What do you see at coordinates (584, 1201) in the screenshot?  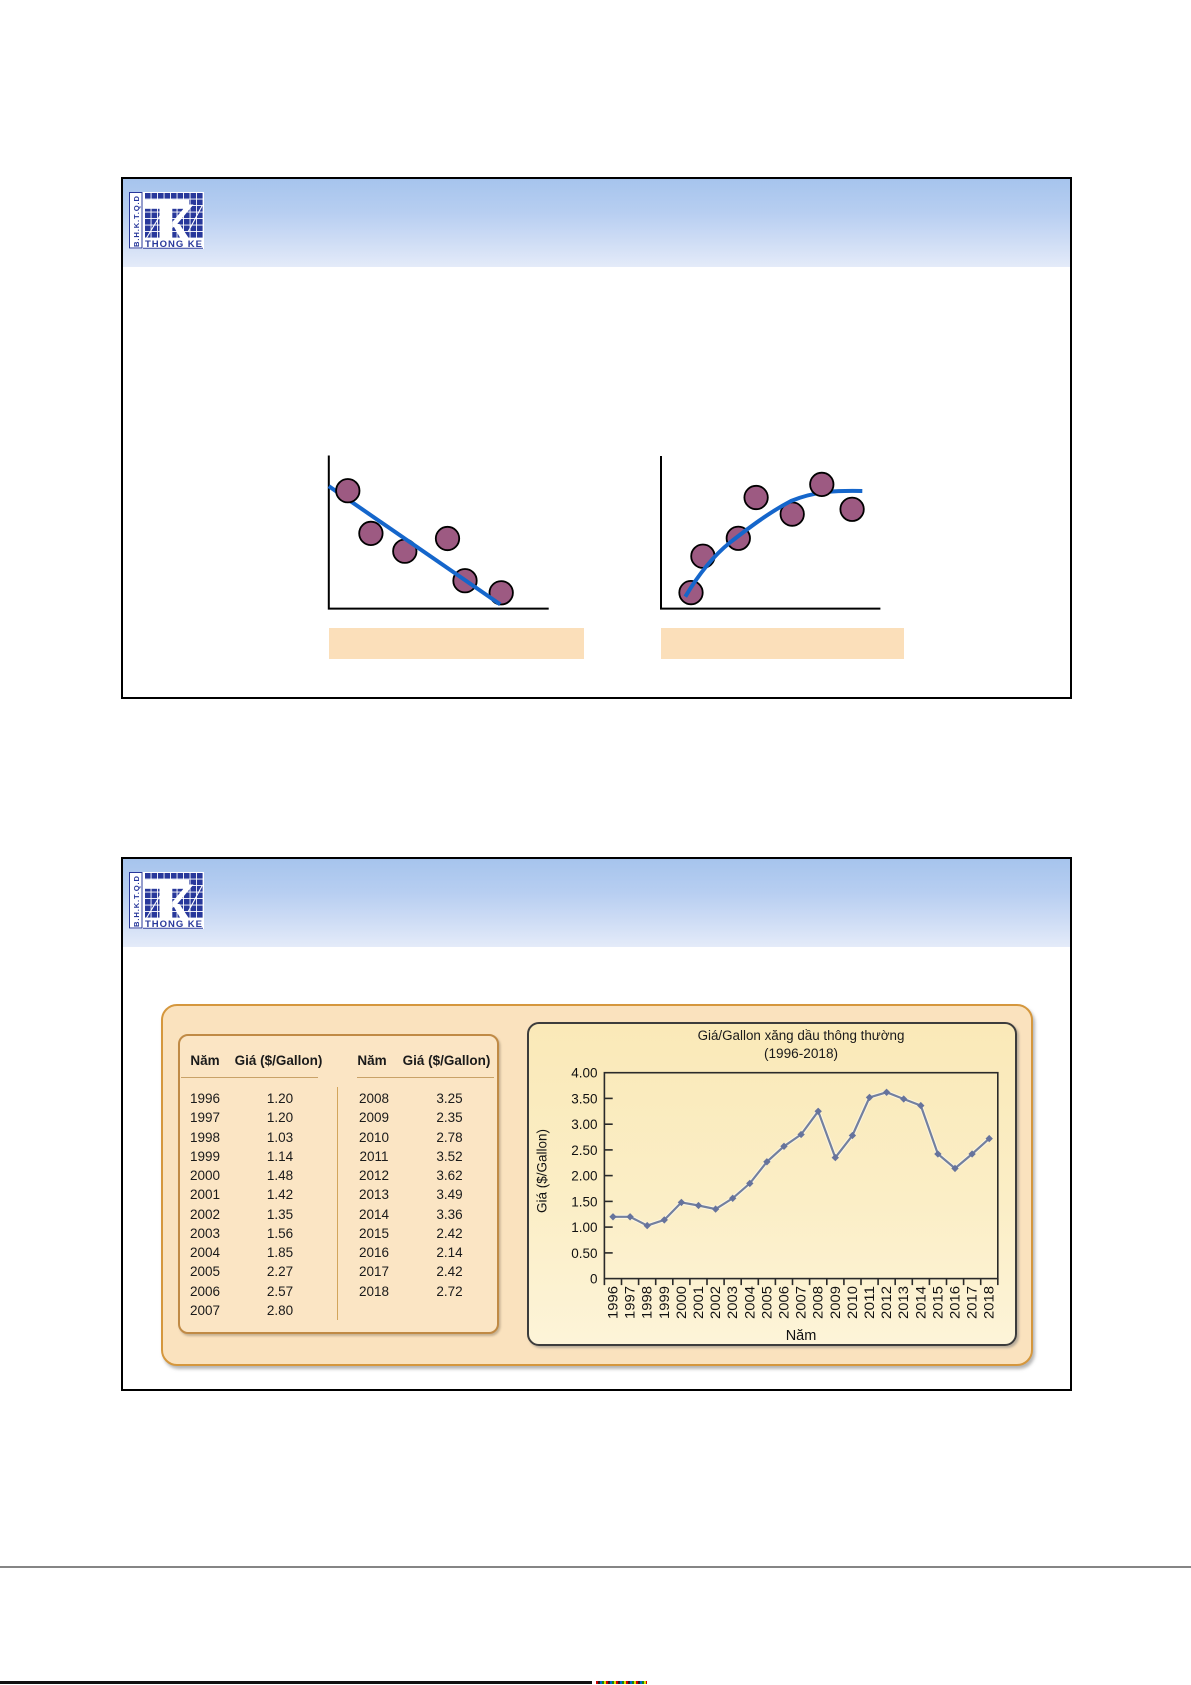 I see `svg-text: 1.50` at bounding box center [584, 1201].